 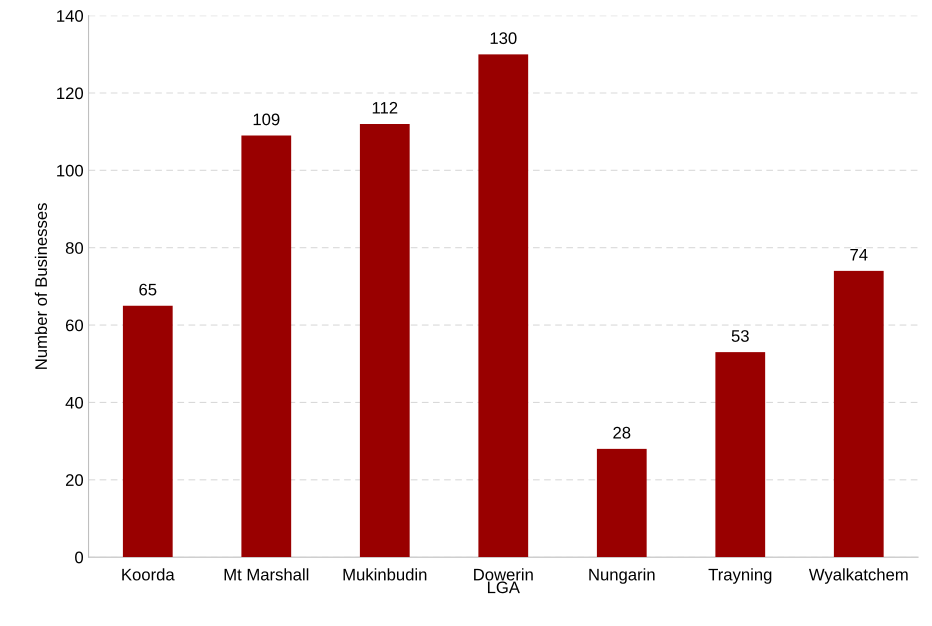 I want to click on data-label: 74, so click(x=859, y=255).